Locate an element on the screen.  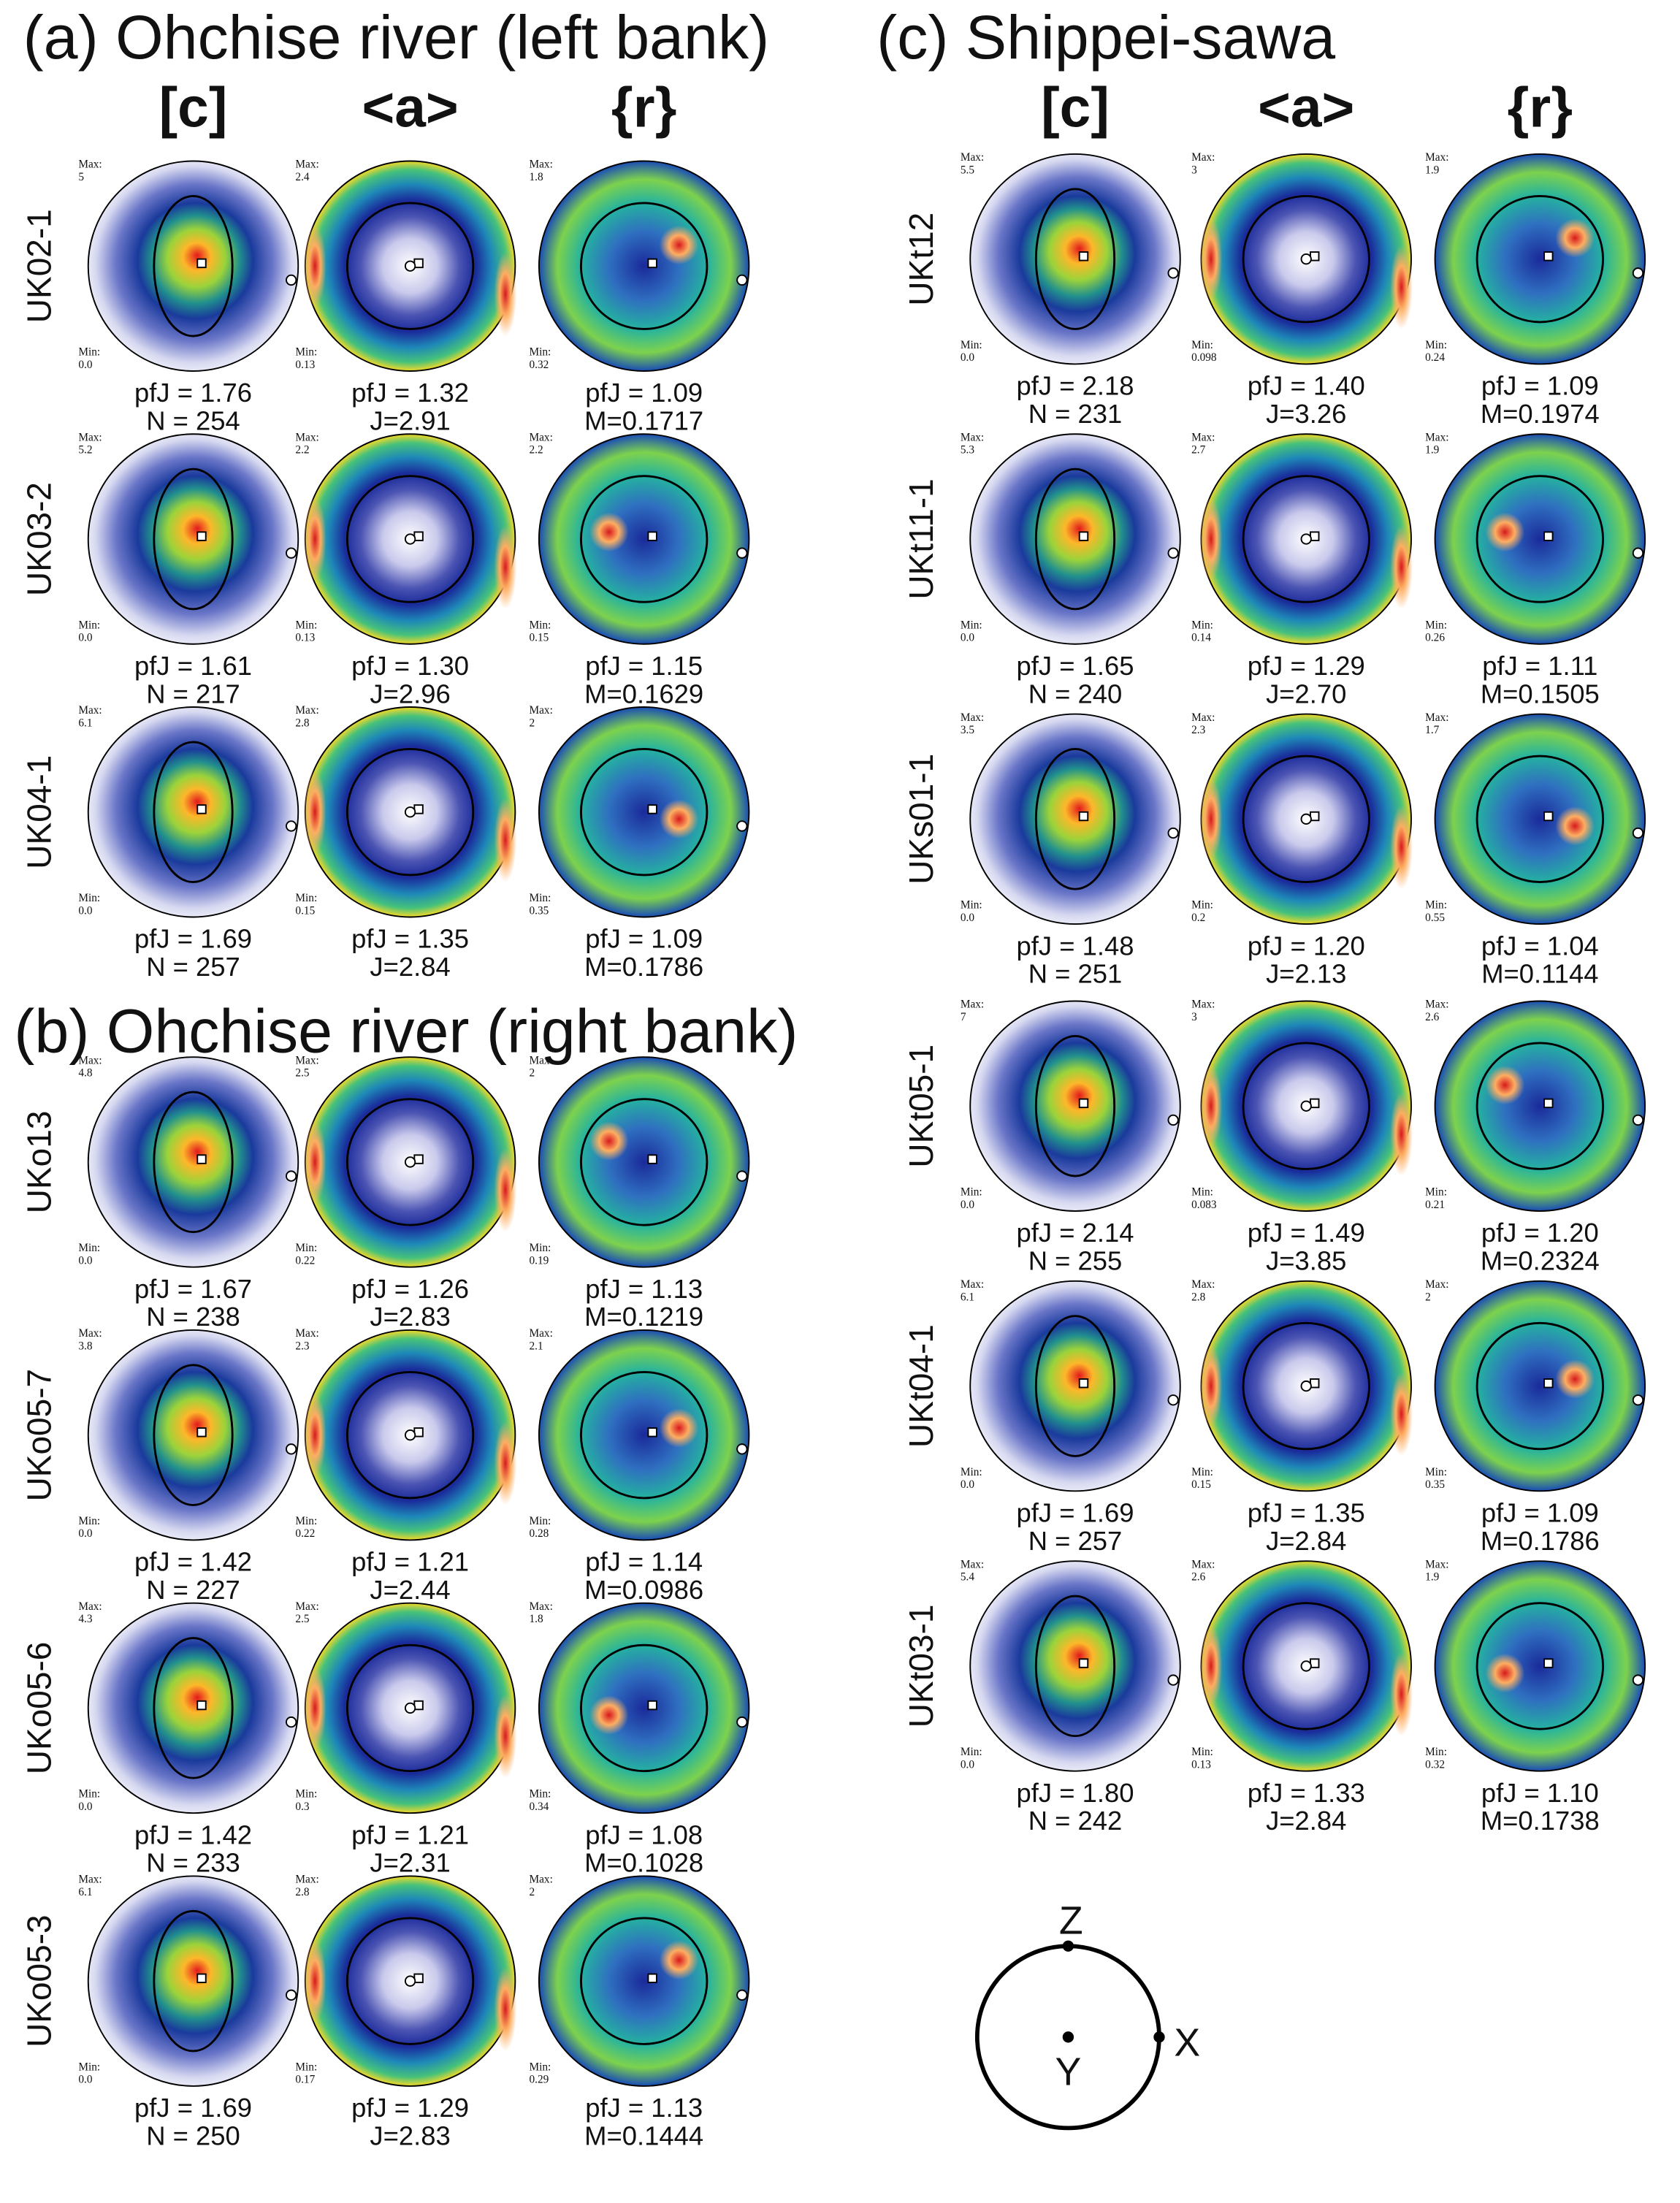
pole-figure: Max:2.5 Min:0.3 pfJ = 1.21J=2.31 is located at coordinates (406, 1739).